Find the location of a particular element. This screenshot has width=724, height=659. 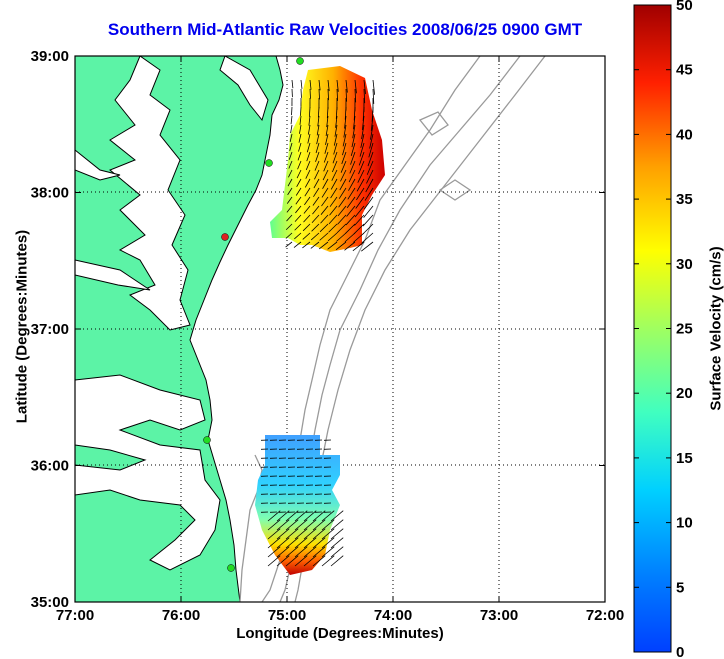

y-tick-label: 35:00 is located at coordinates (50, 602).